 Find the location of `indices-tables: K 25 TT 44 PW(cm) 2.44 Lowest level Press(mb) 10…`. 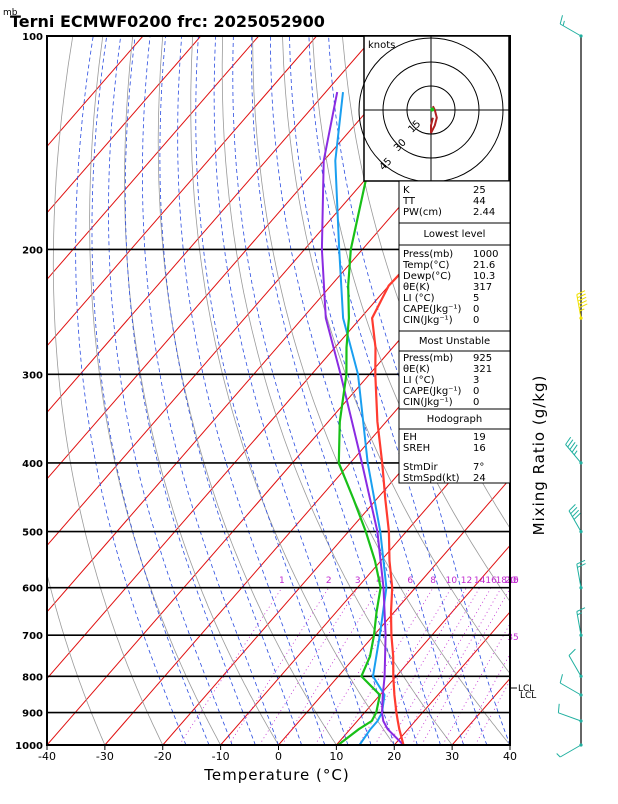

indices-tables: K 25 TT 44 PW(cm) 2.44 Lowest level Press(mb) 10… is located at coordinates (454, 332).